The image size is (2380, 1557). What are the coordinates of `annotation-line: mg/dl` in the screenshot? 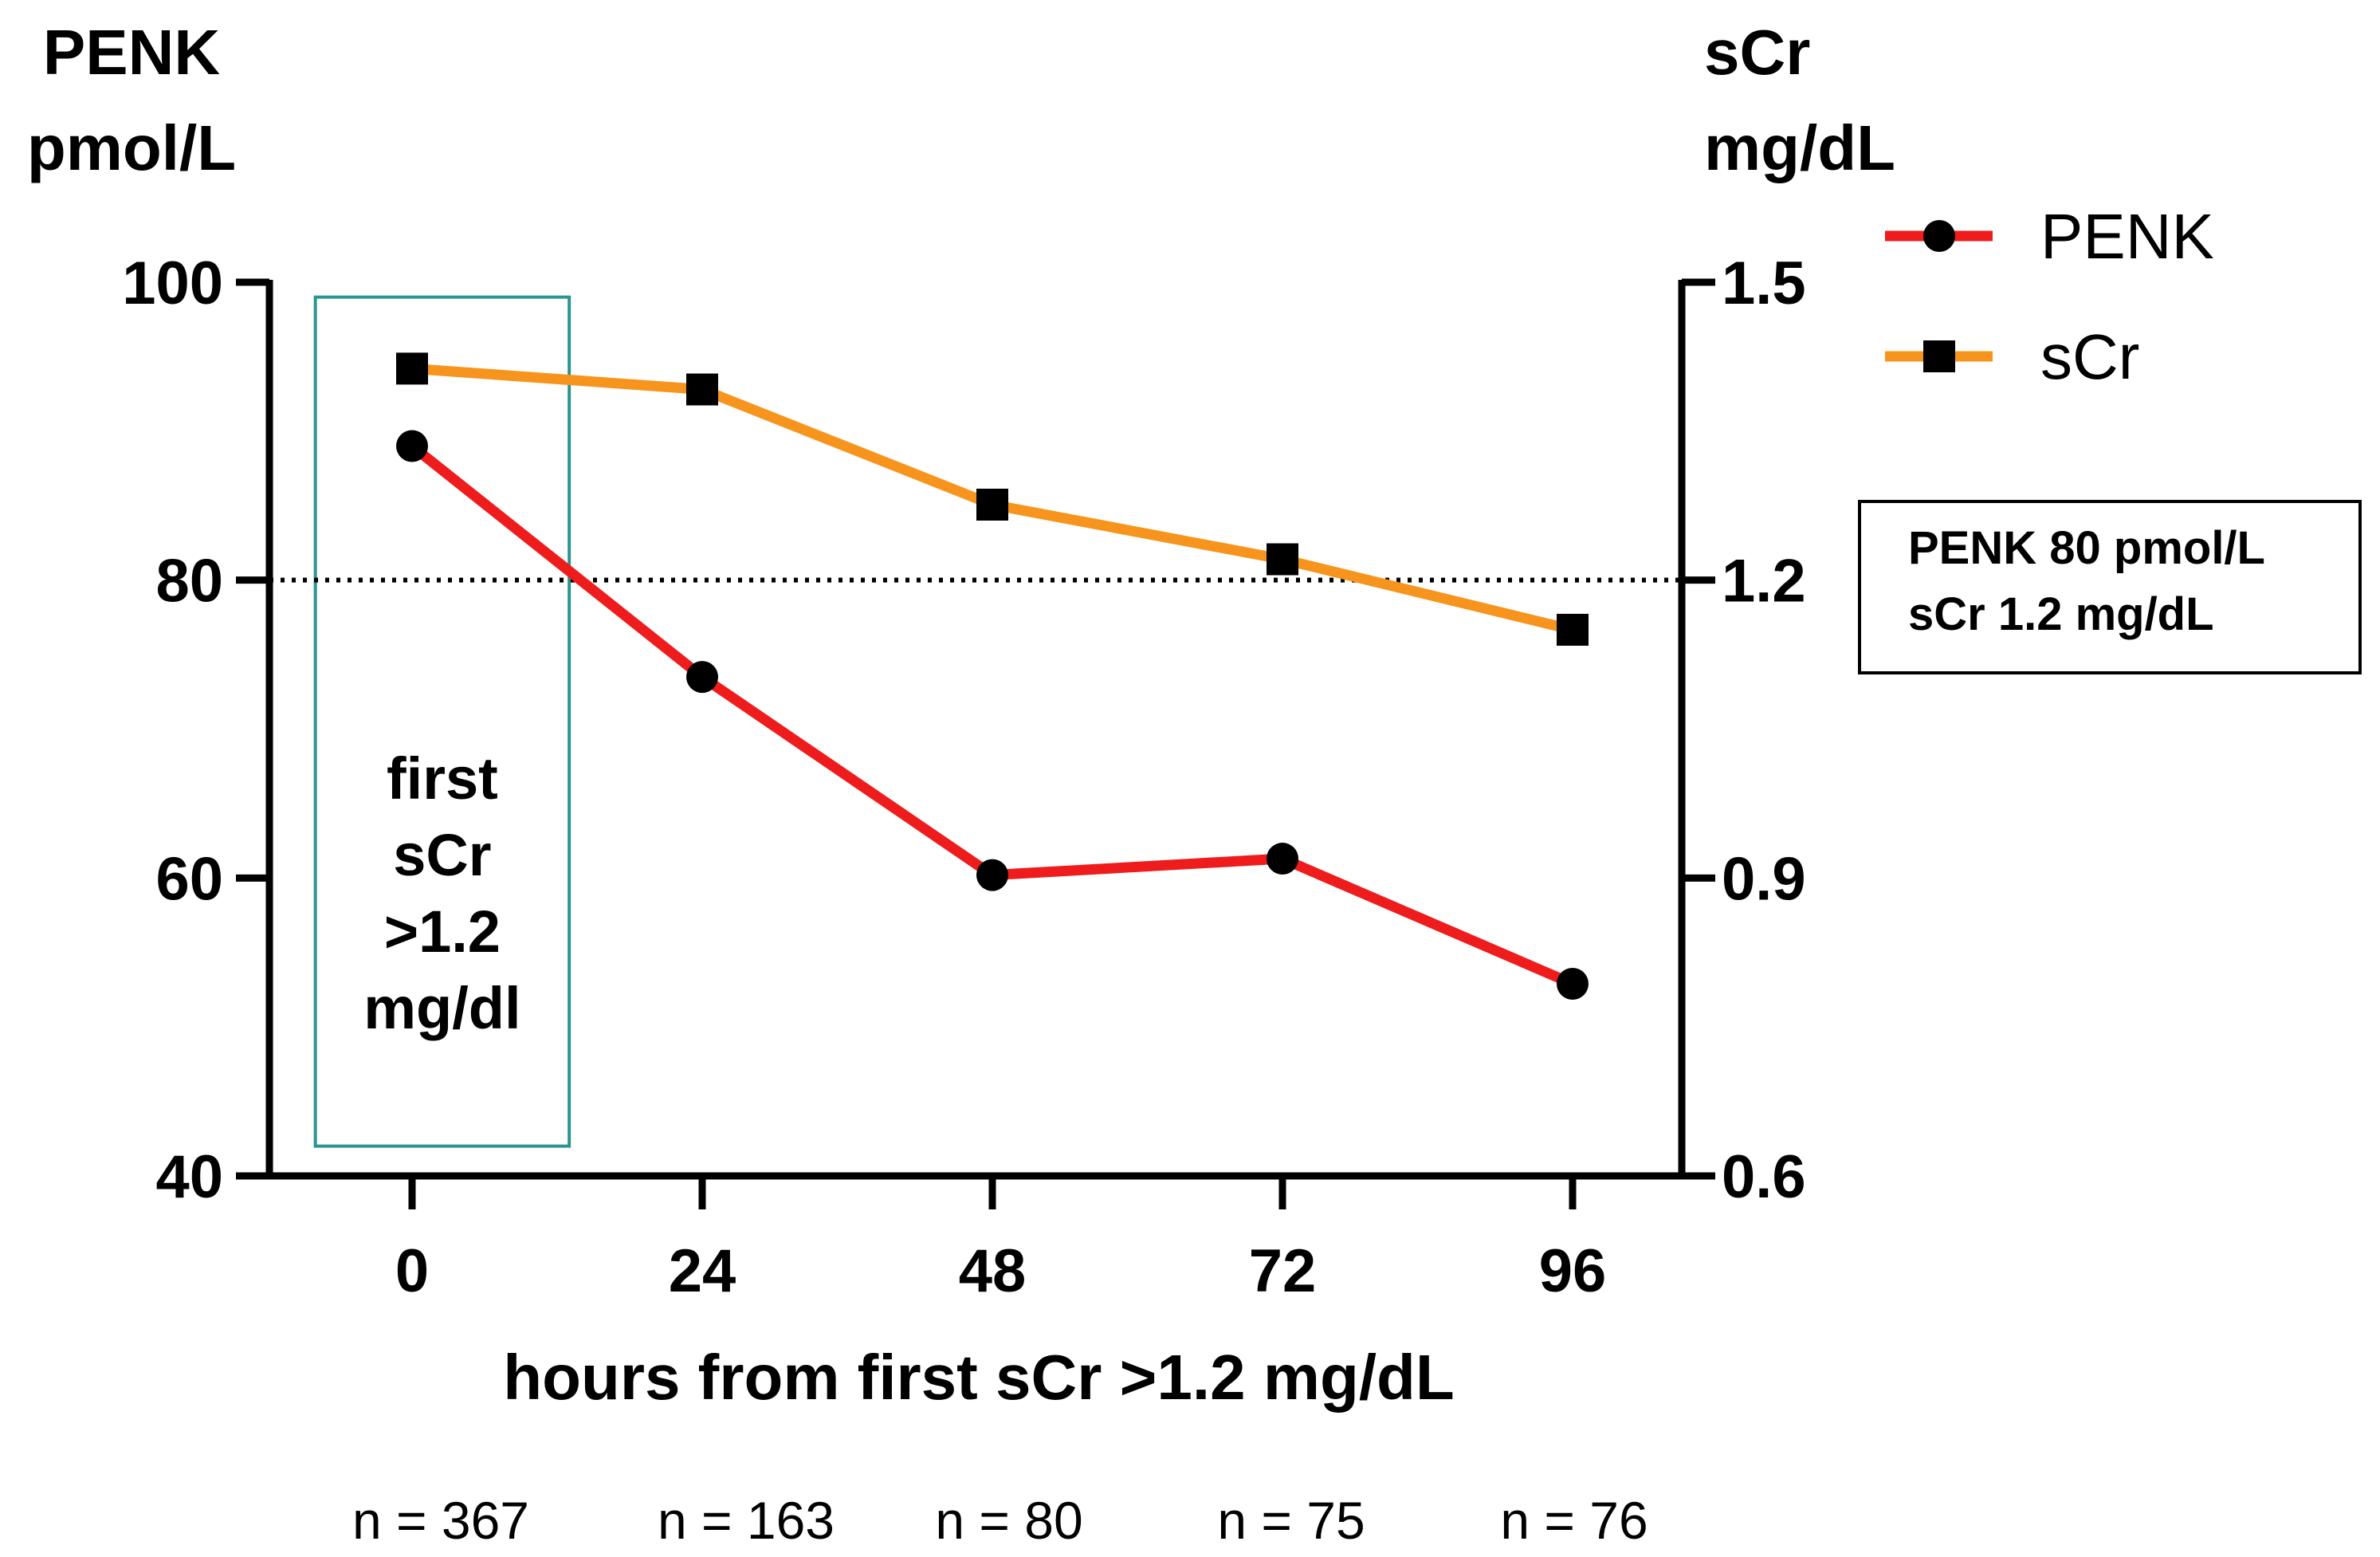 It's located at (441, 1008).